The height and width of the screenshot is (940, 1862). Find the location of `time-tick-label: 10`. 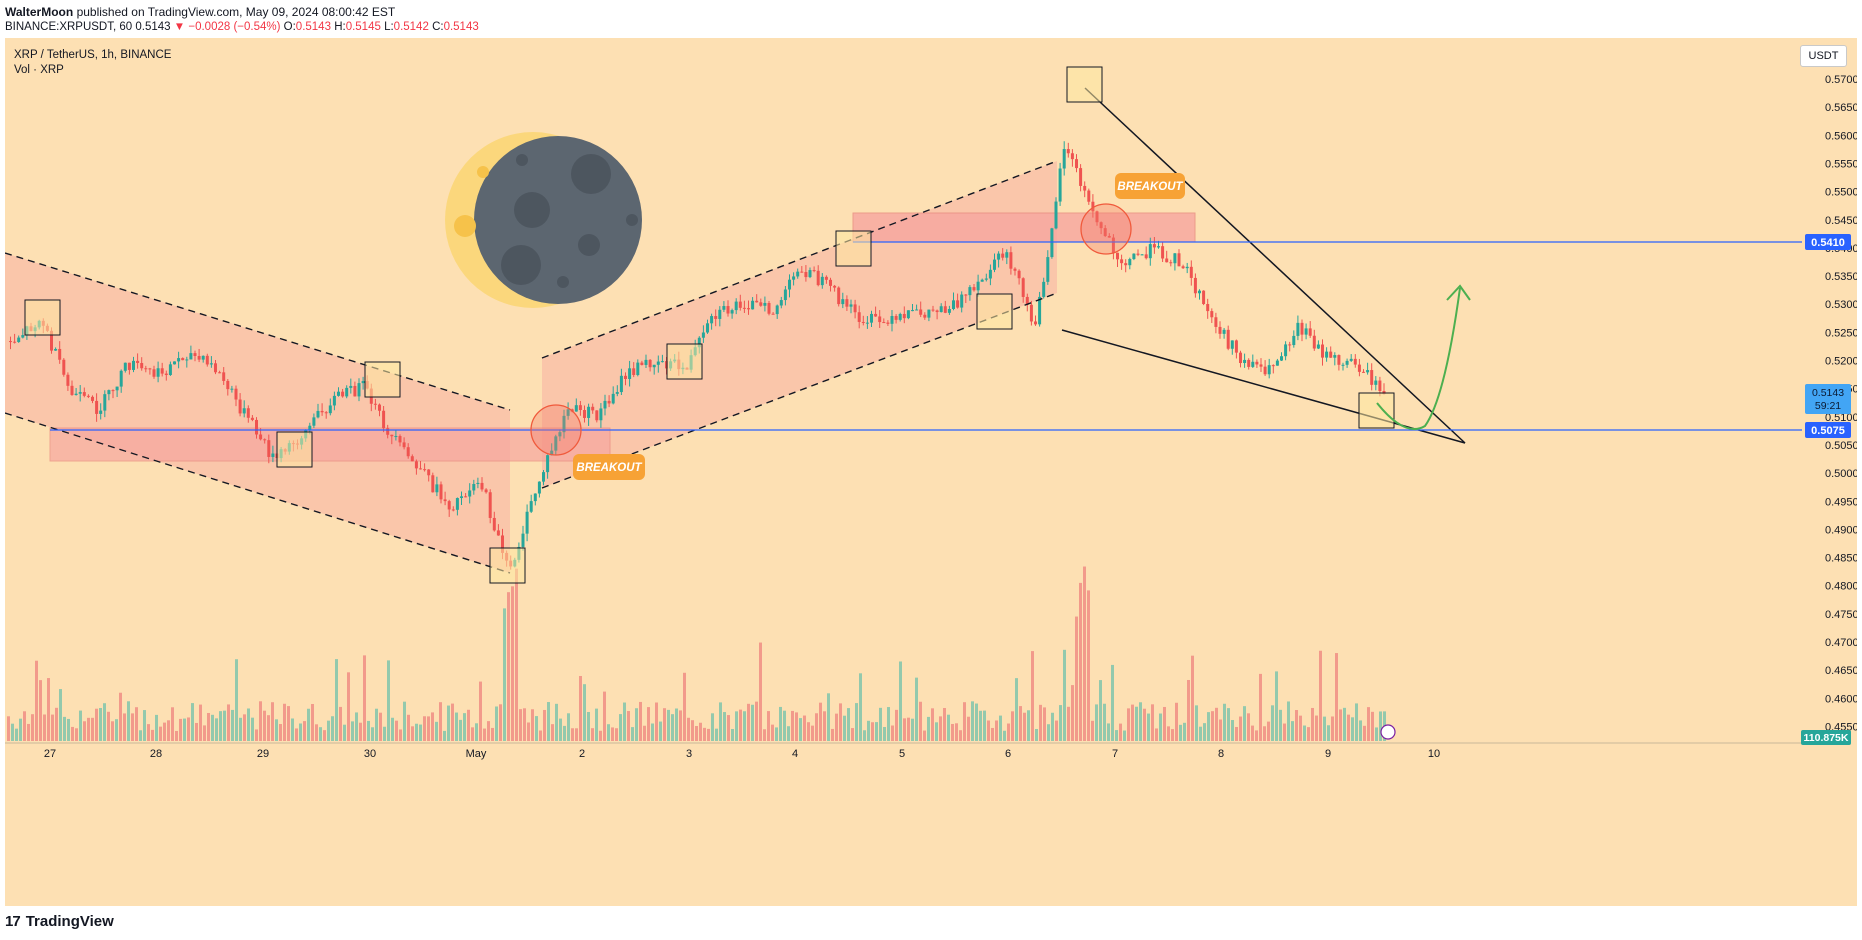

time-tick-label: 10 is located at coordinates (1434, 754).